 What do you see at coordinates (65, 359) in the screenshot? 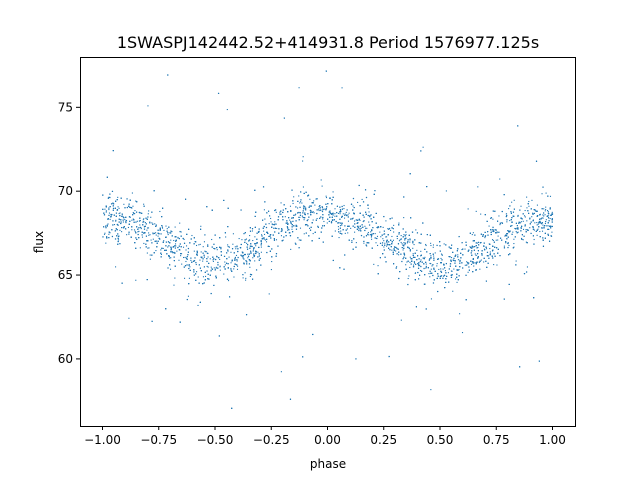
I see `y-tick-label: 60` at bounding box center [65, 359].